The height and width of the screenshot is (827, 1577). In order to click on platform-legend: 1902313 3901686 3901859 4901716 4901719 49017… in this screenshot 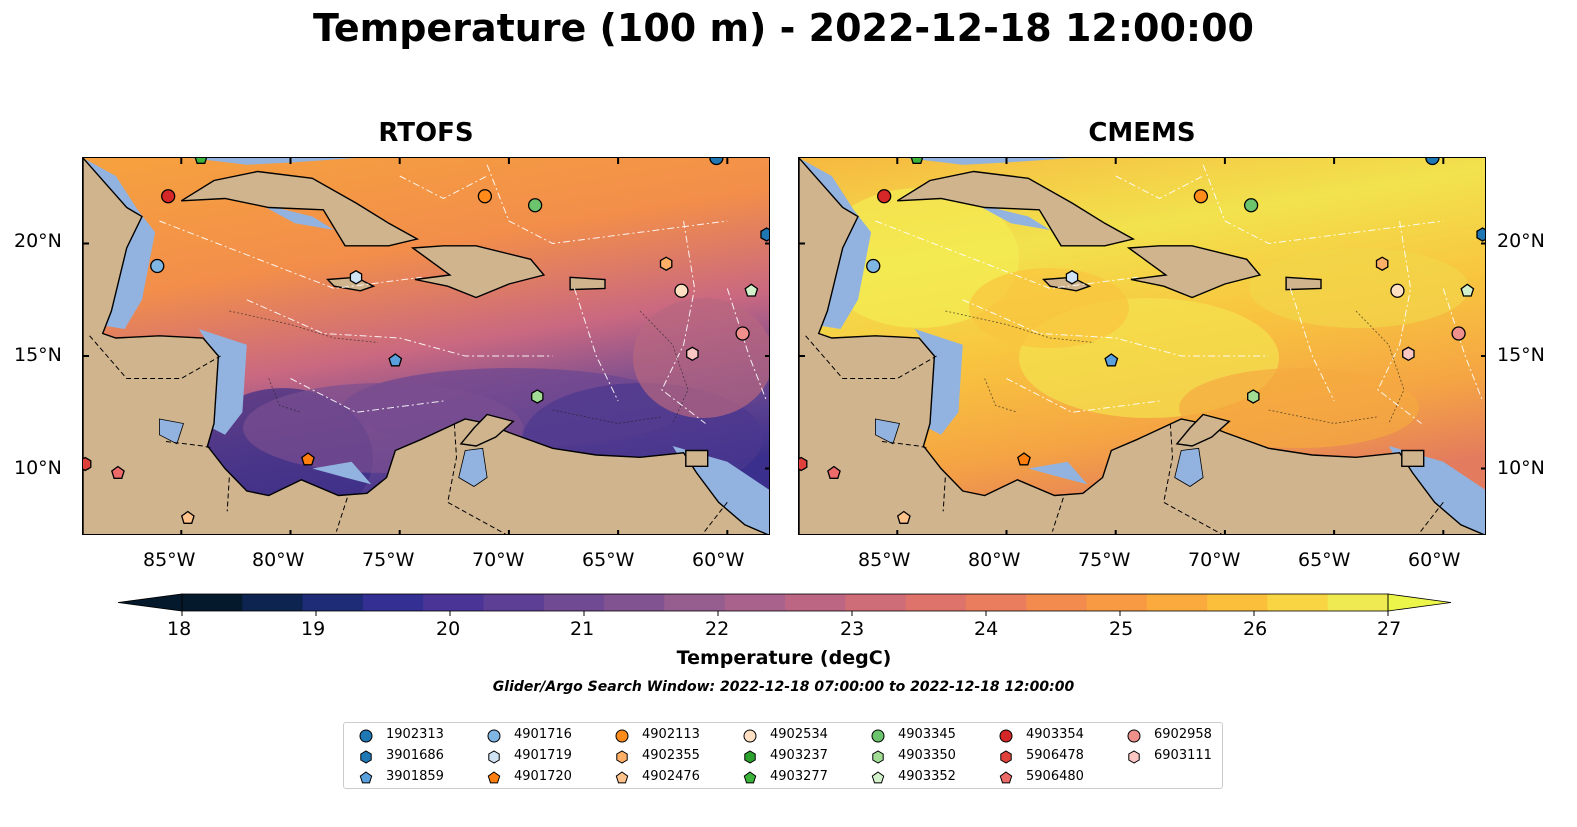, I will do `click(783, 755)`.